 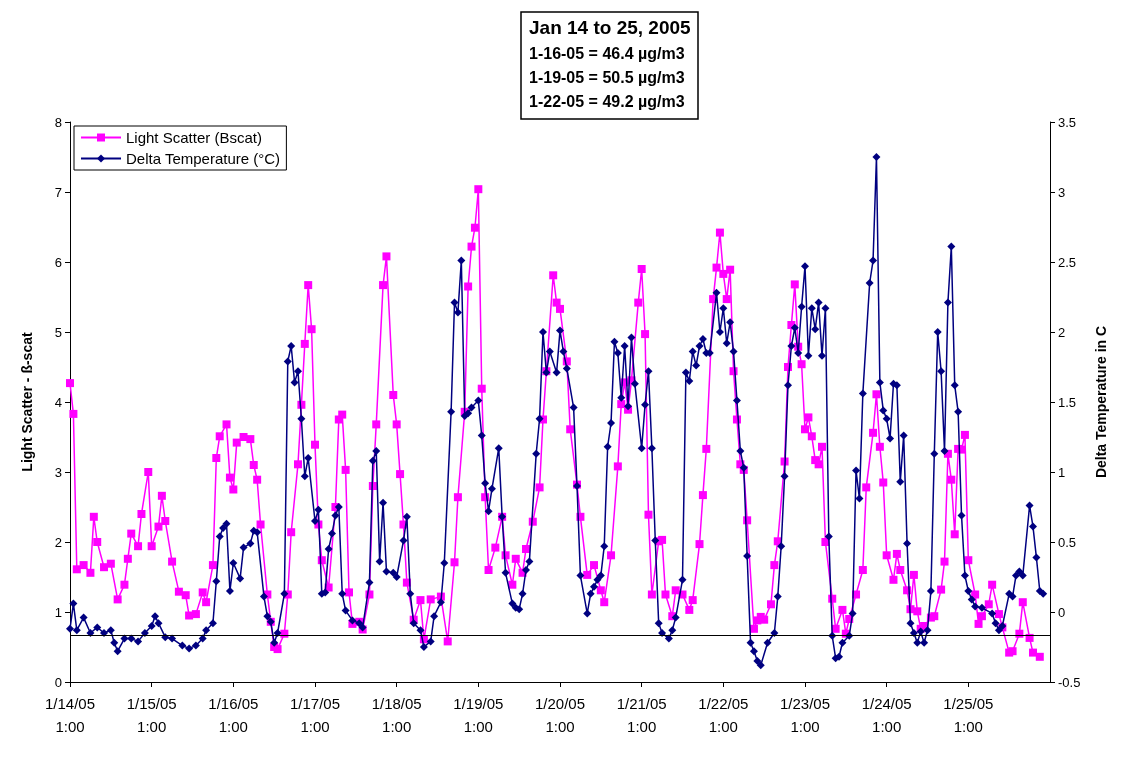 What do you see at coordinates (233, 715) in the screenshot?
I see `x-tick-label: 1/16/05 1:00` at bounding box center [233, 715].